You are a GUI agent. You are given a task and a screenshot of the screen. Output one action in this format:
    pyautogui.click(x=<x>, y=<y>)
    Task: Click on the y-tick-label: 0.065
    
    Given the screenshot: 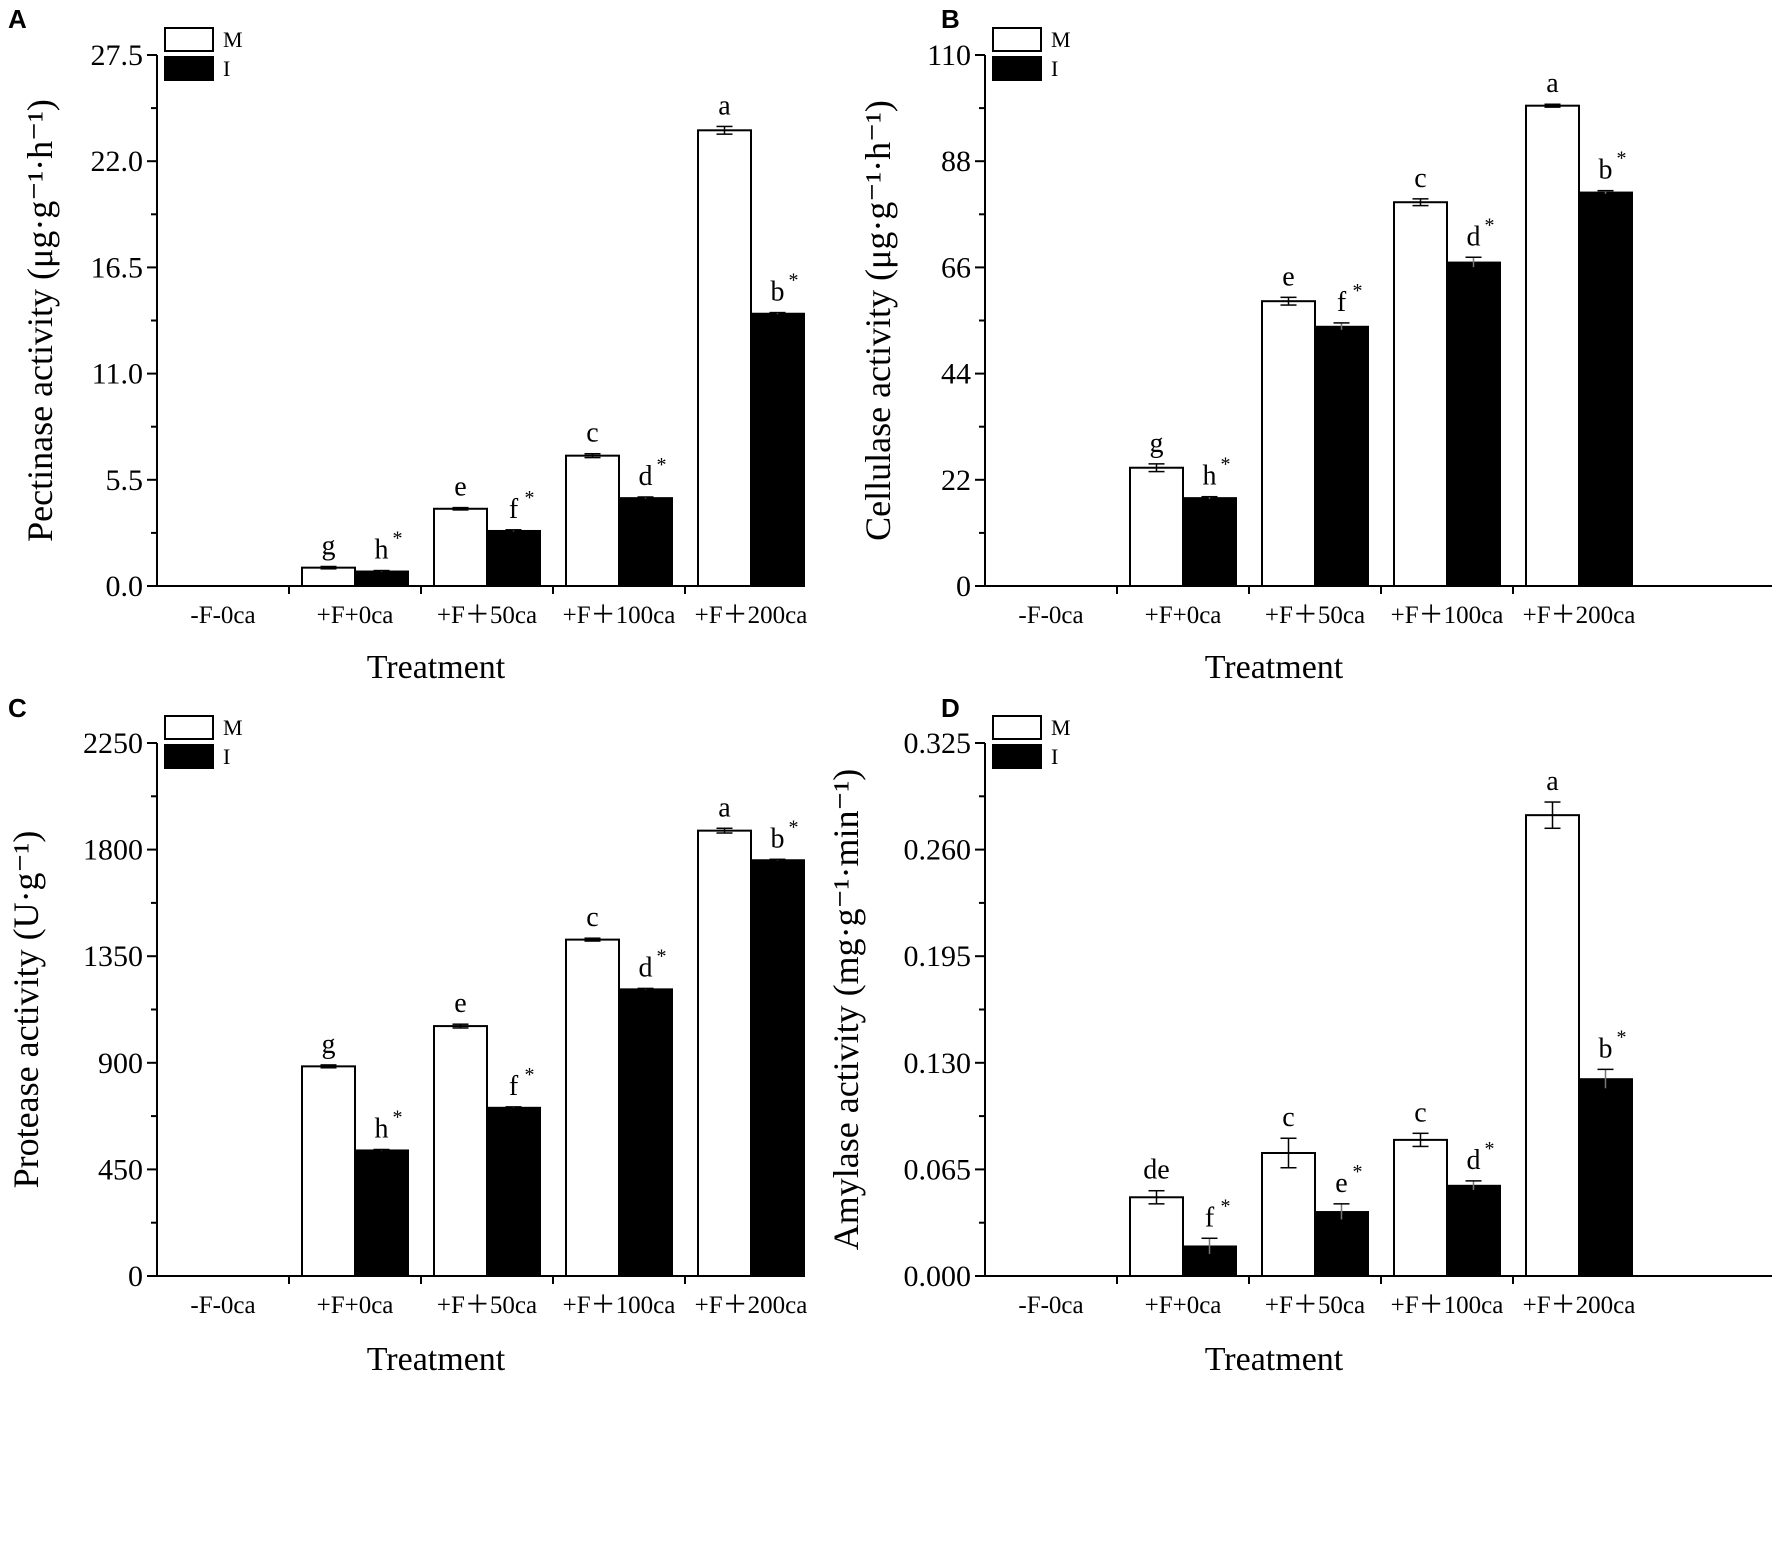 What is the action you would take?
    pyautogui.click(x=938, y=1169)
    